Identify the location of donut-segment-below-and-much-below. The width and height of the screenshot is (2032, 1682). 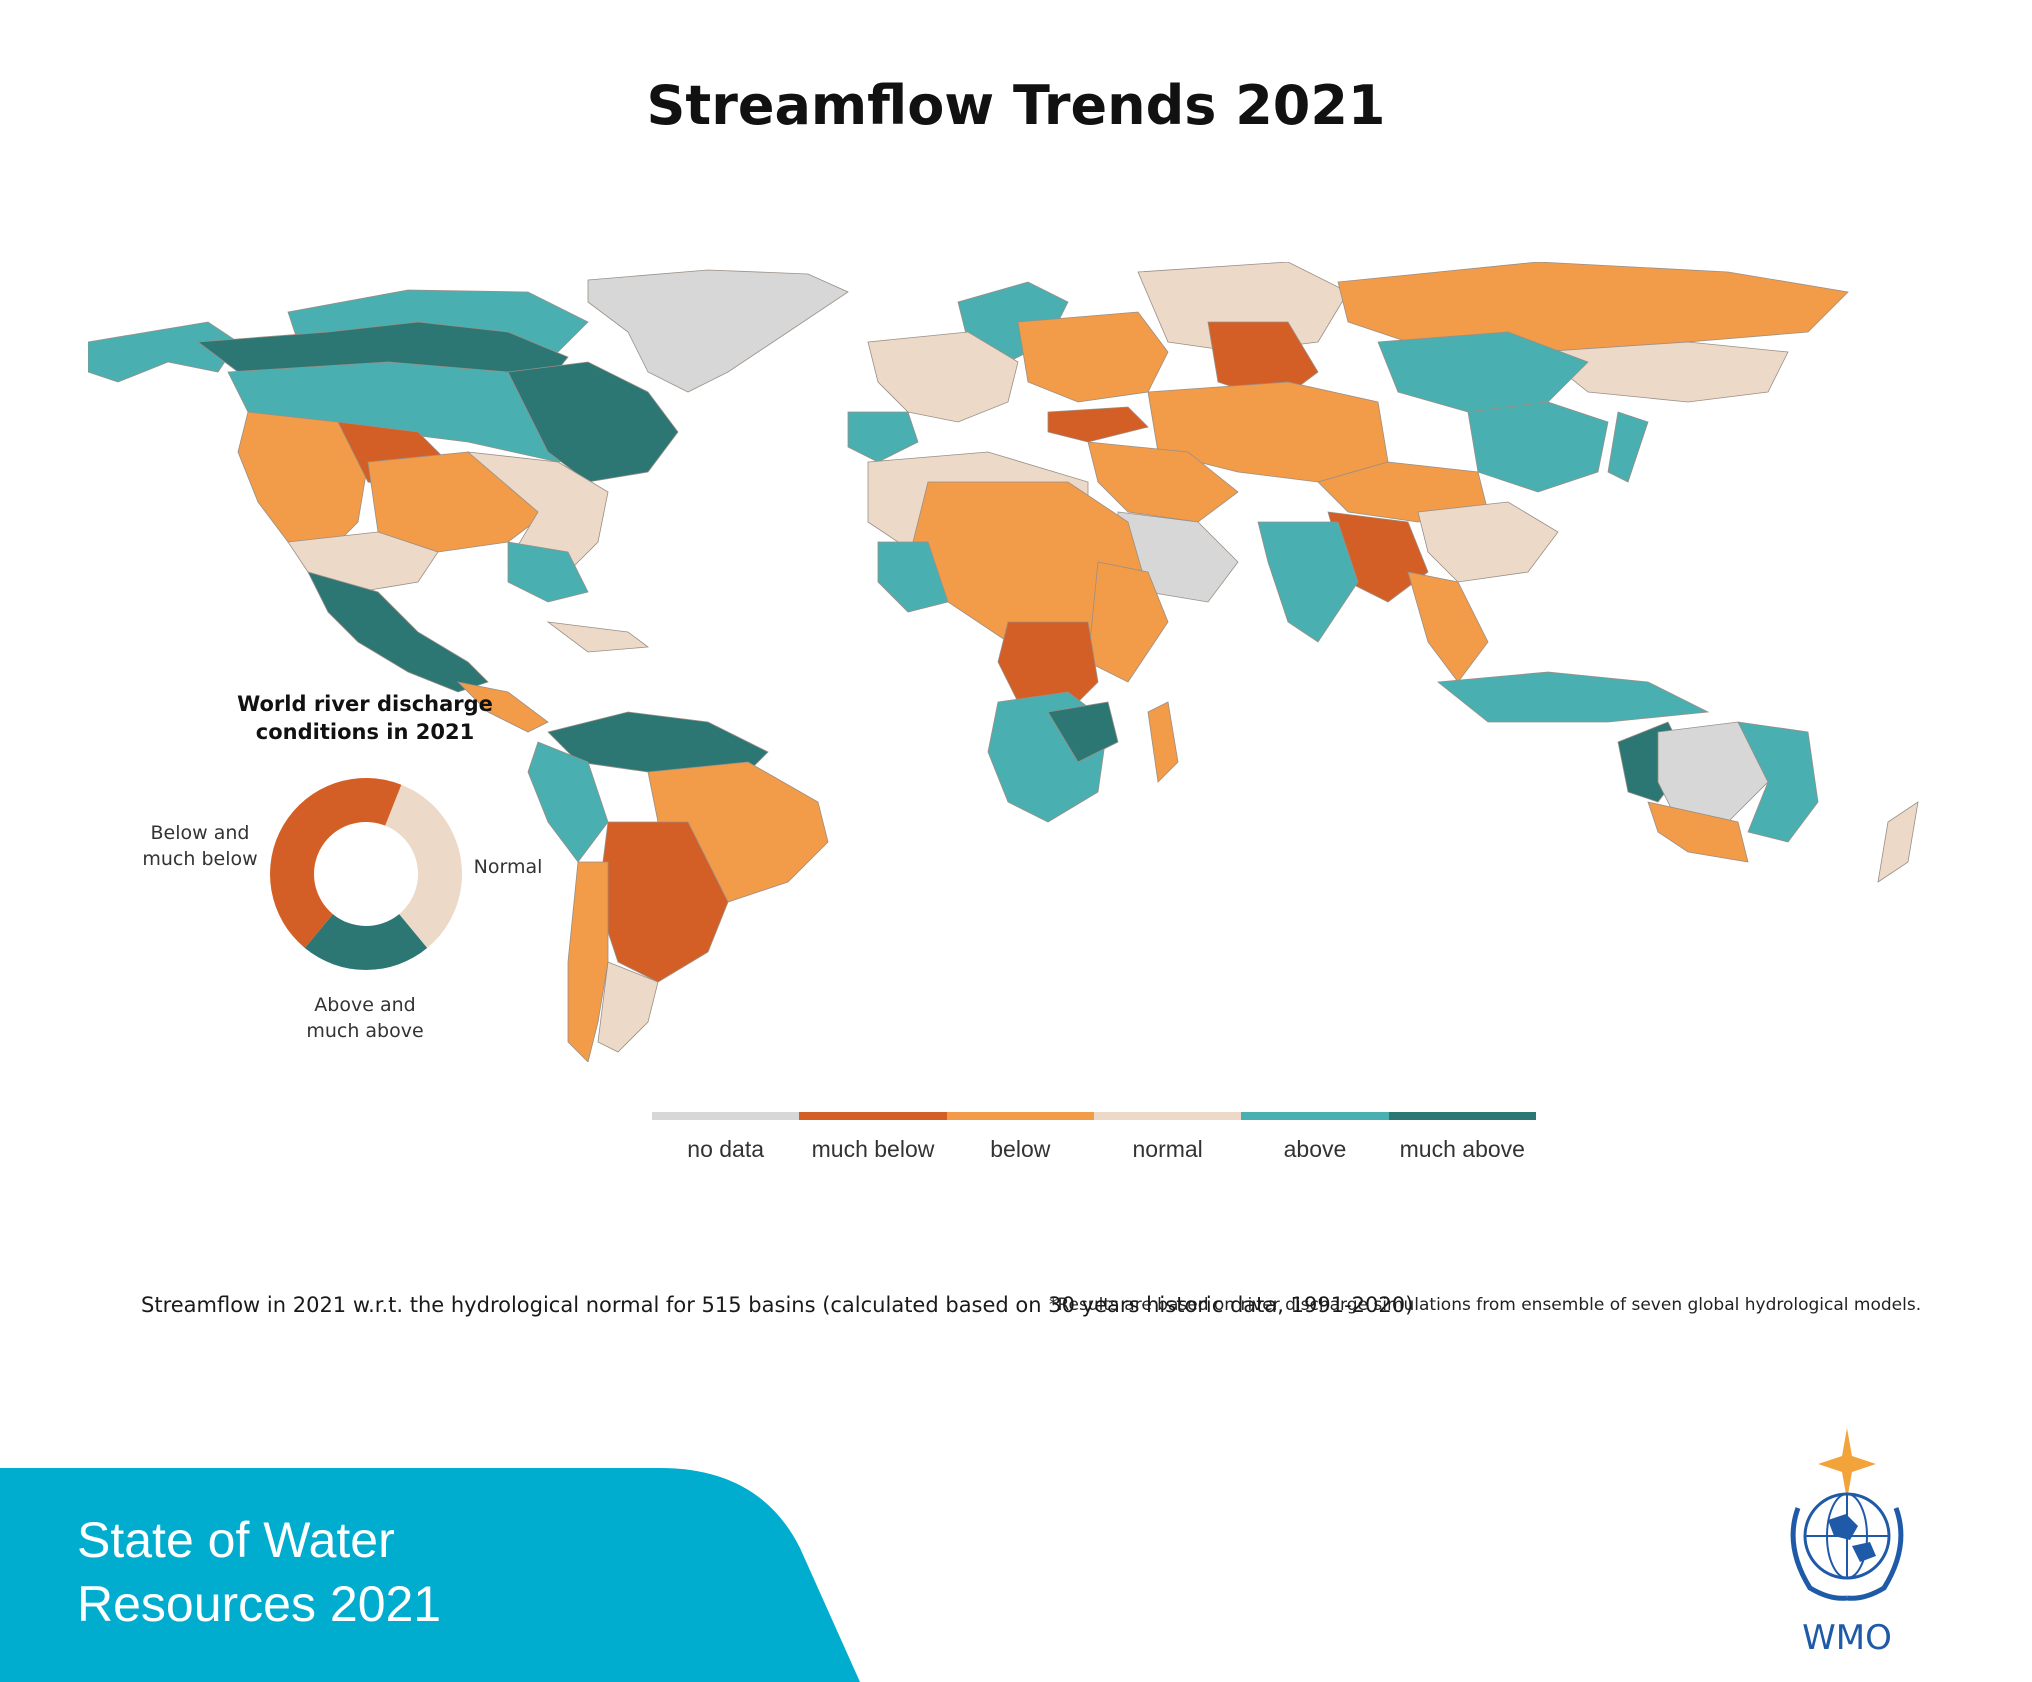
(336, 863).